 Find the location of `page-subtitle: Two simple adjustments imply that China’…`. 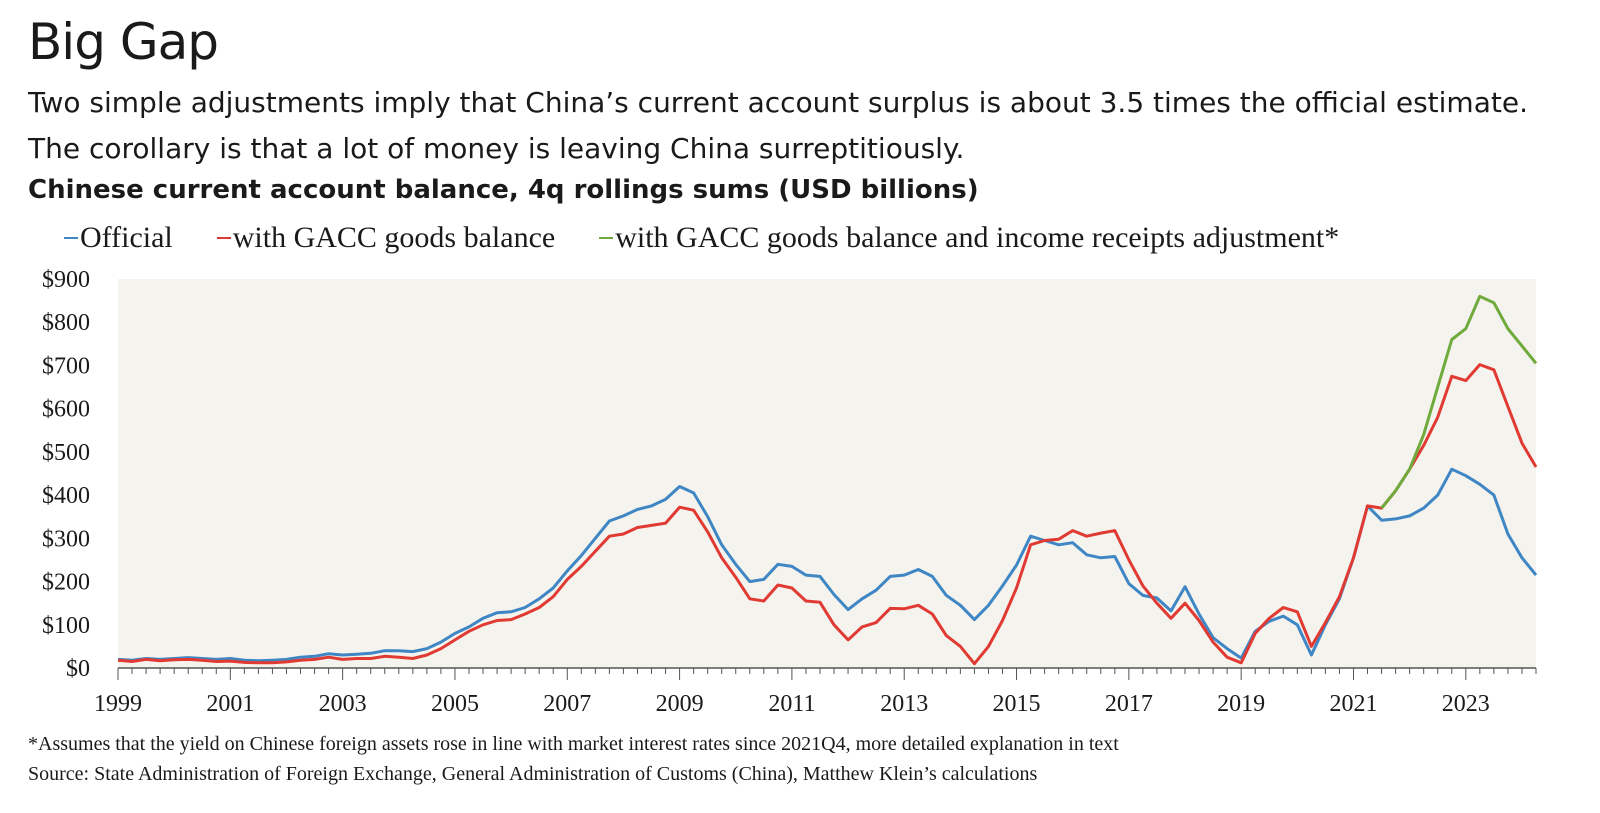

page-subtitle: Two simple adjustments imply that China’… is located at coordinates (778, 125).